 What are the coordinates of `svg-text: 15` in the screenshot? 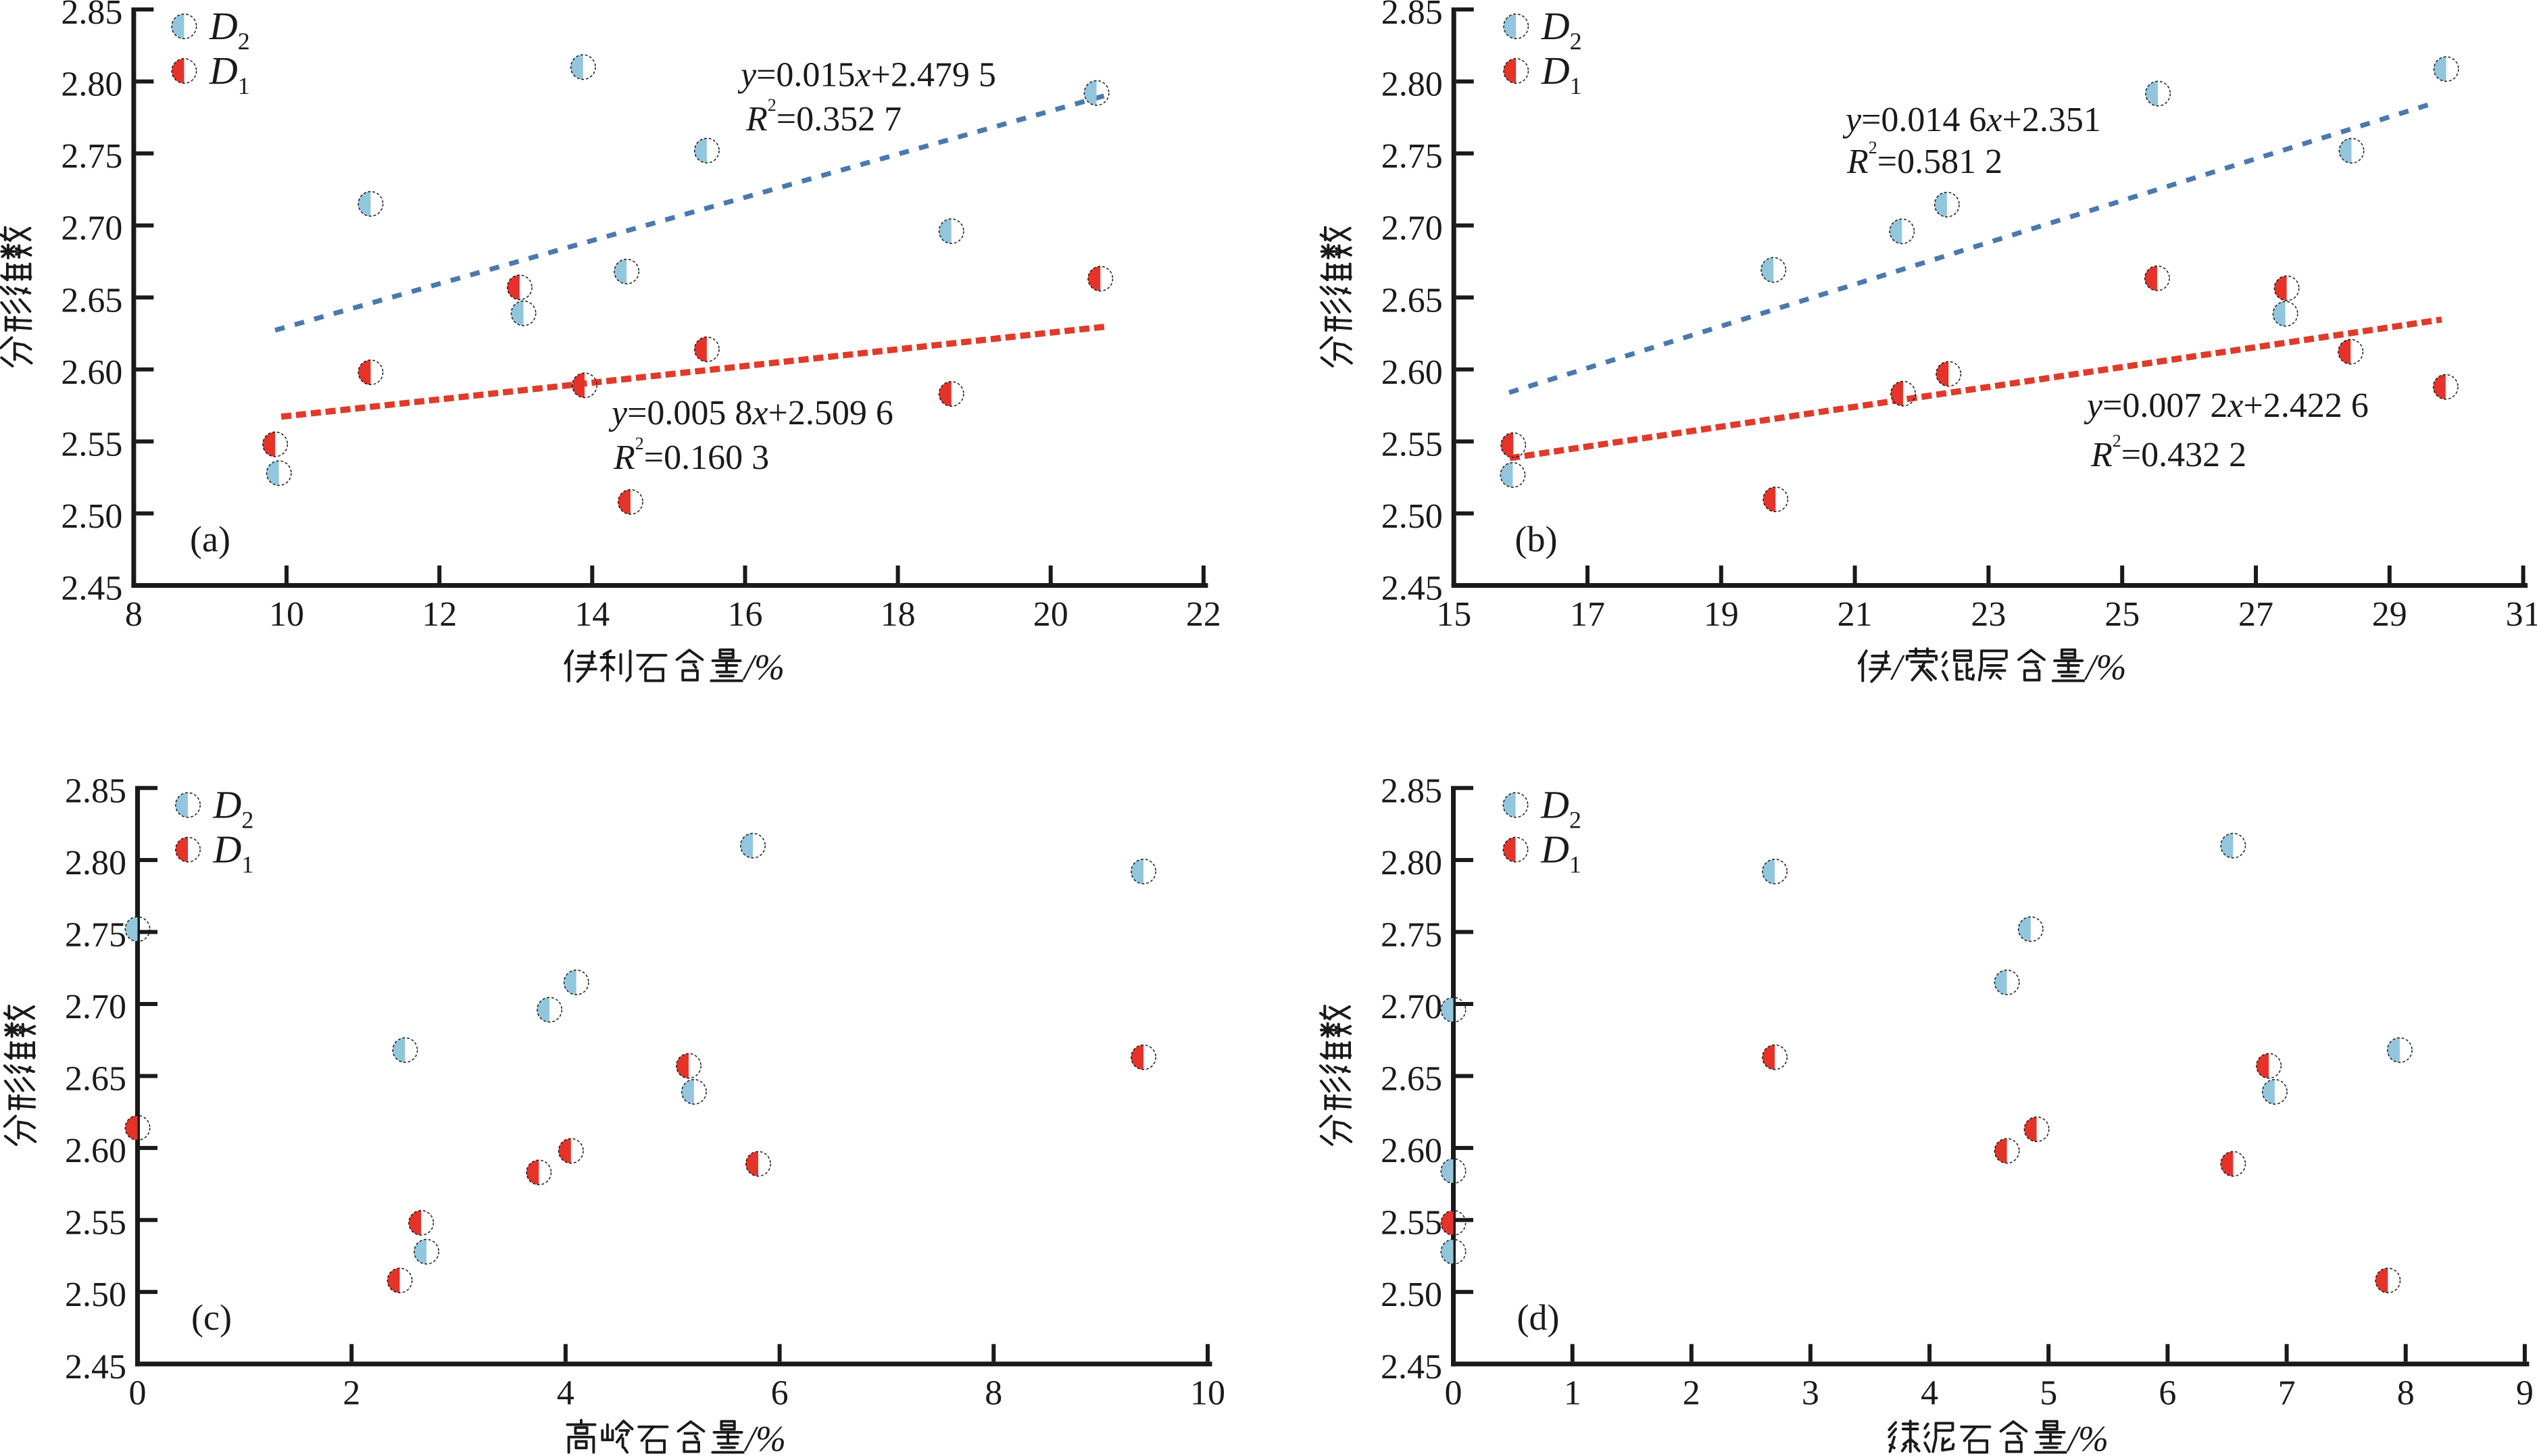 It's located at (1453, 614).